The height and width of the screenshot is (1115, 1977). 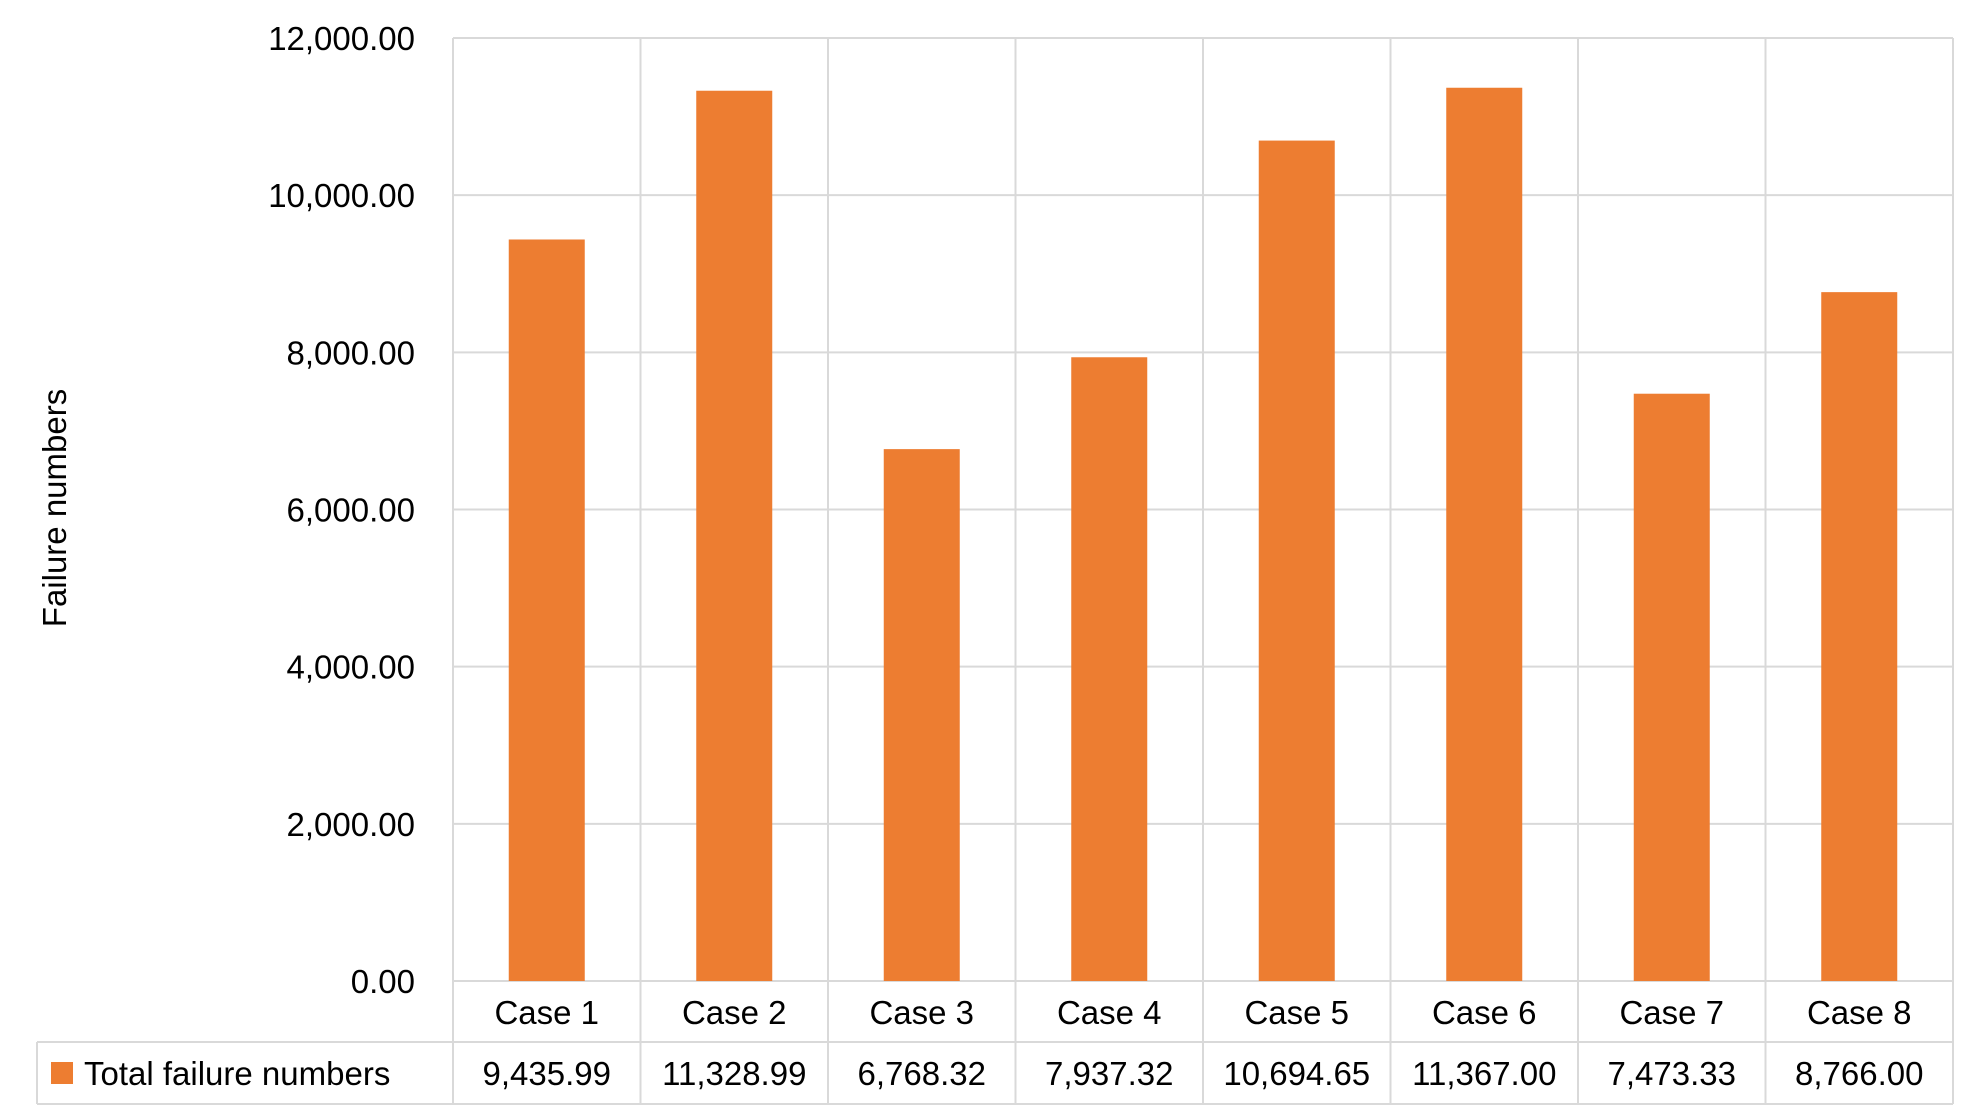 What do you see at coordinates (1859, 1012) in the screenshot?
I see `x-tick-label: Case 8` at bounding box center [1859, 1012].